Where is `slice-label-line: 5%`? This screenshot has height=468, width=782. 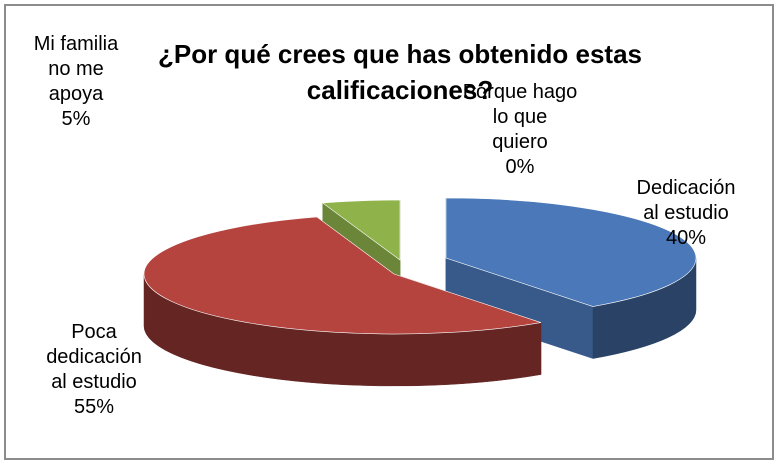 slice-label-line: 5% is located at coordinates (76, 119).